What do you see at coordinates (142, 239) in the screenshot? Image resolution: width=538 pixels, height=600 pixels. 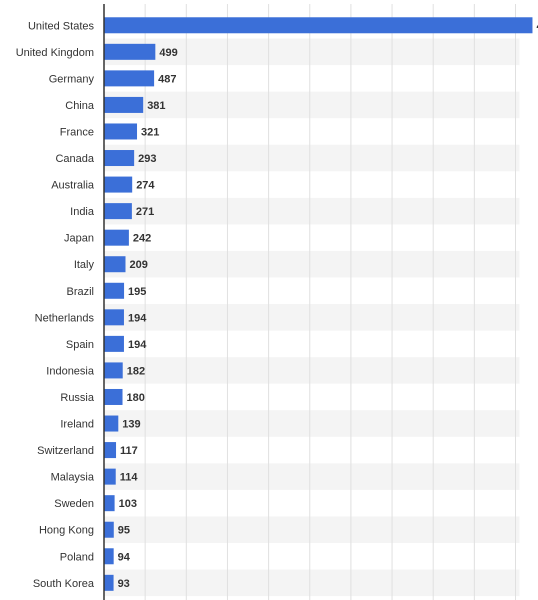 I see `value-label: 242` at bounding box center [142, 239].